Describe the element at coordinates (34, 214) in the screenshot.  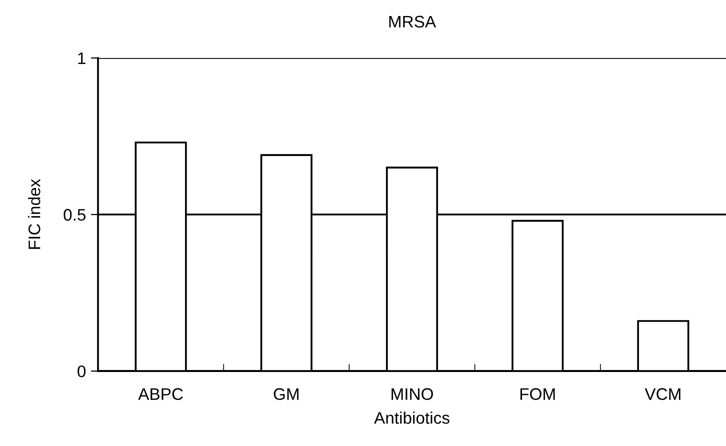
I see `y-axis-title: FIC index` at that location.